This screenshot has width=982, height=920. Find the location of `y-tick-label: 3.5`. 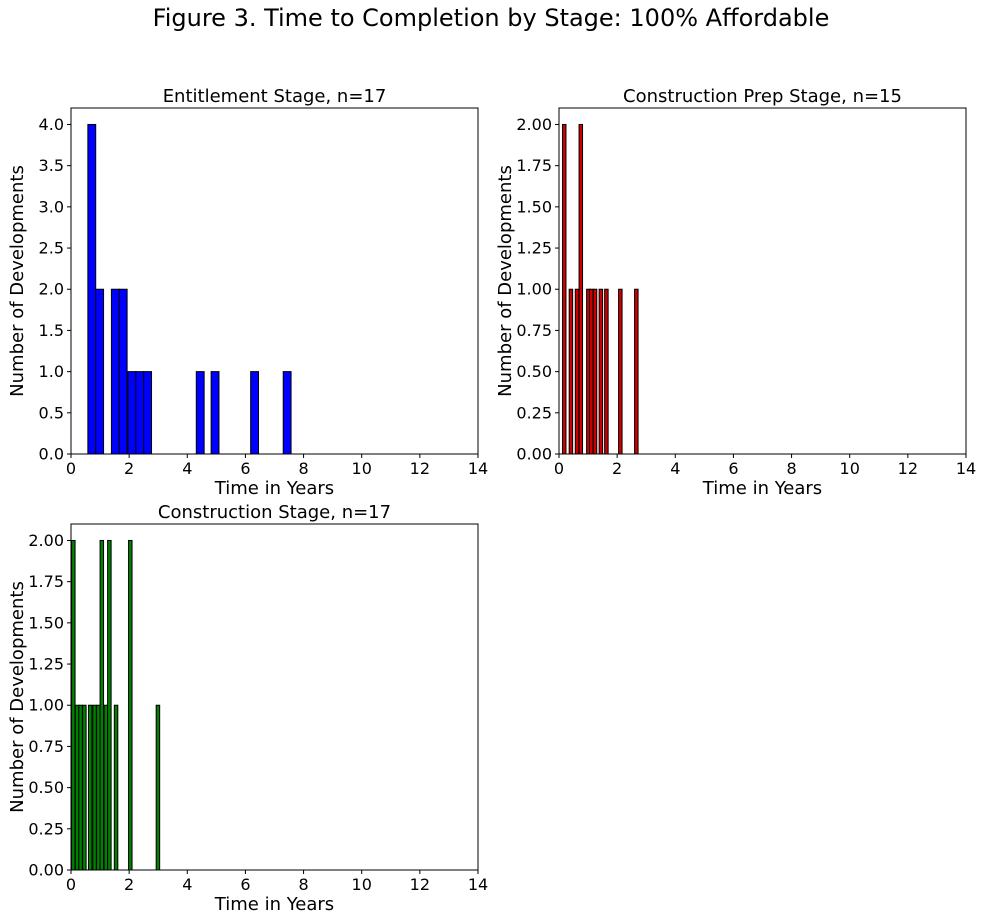

y-tick-label: 3.5 is located at coordinates (51, 165).